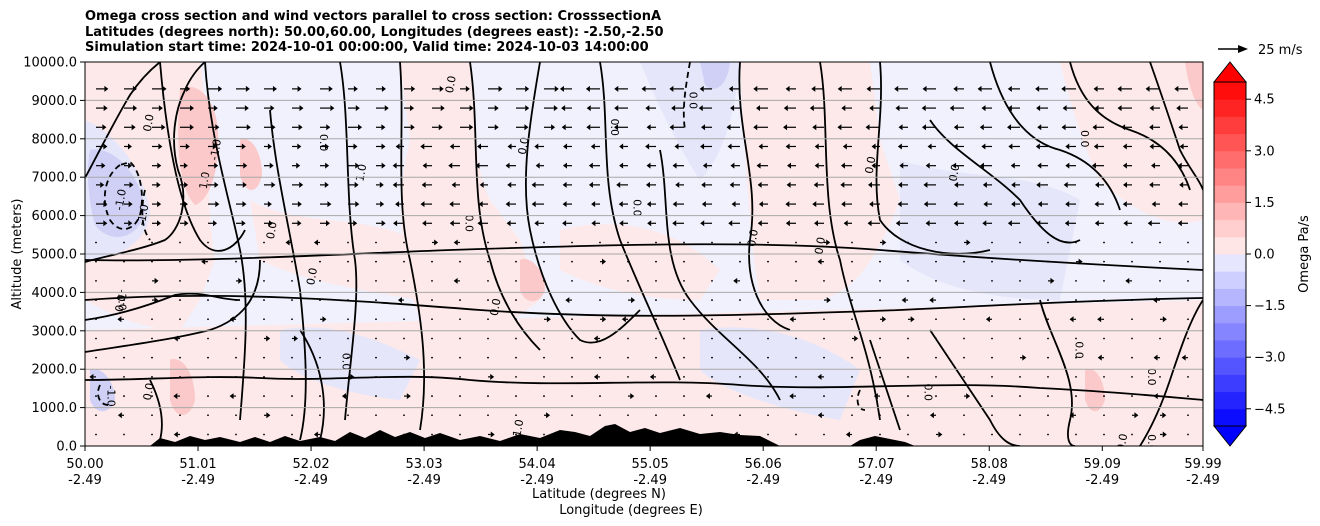 Image resolution: width=1320 pixels, height=526 pixels. What do you see at coordinates (876, 464) in the screenshot?
I see `x-tick-label-lat: 57.07` at bounding box center [876, 464].